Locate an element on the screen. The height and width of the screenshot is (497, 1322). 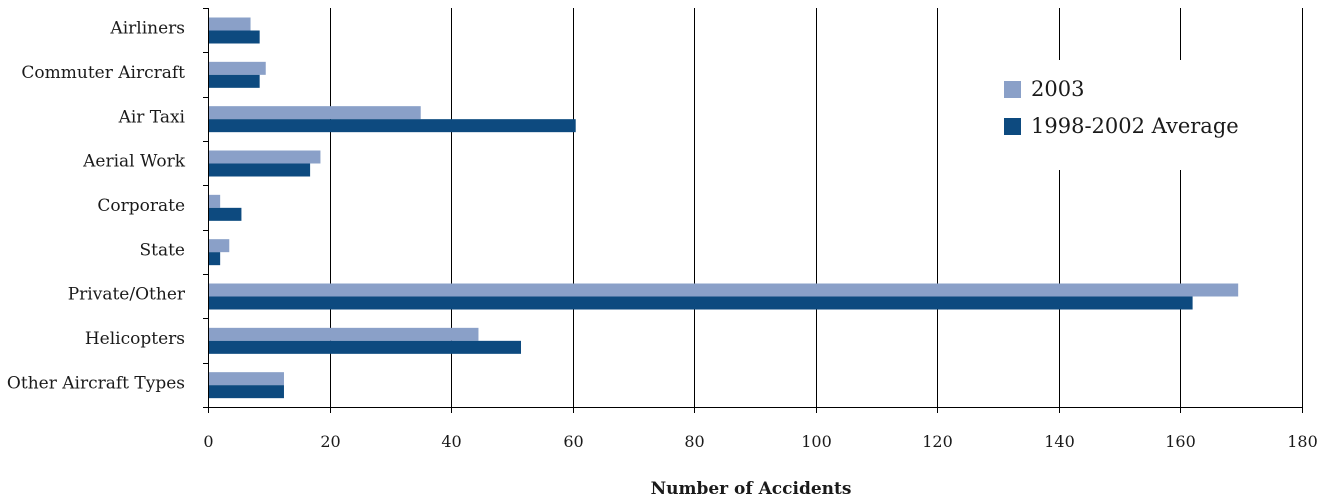
legend-label-average: 1998-2002 Average is located at coordinates (1135, 126).